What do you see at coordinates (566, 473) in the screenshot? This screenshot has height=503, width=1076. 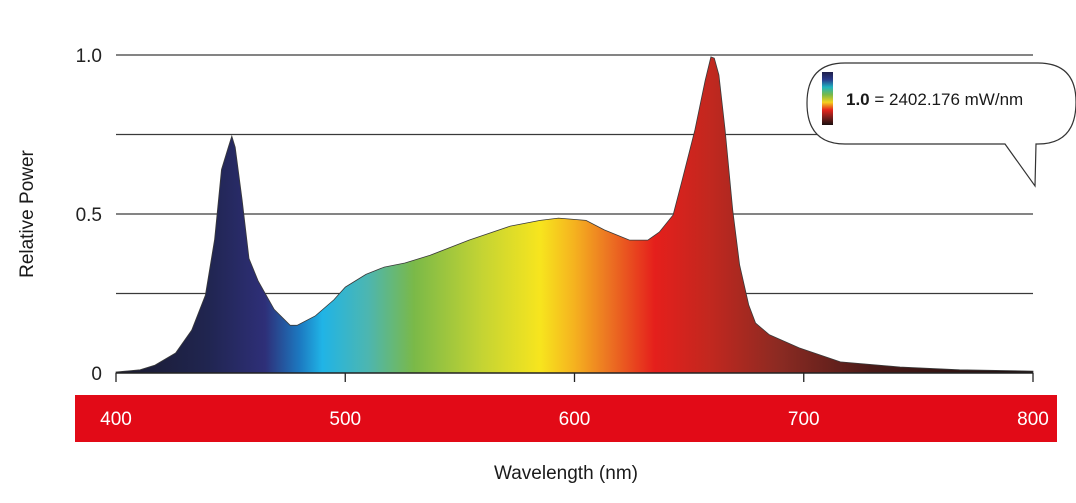 I see `x-axis-title: Wavelength (nm)` at bounding box center [566, 473].